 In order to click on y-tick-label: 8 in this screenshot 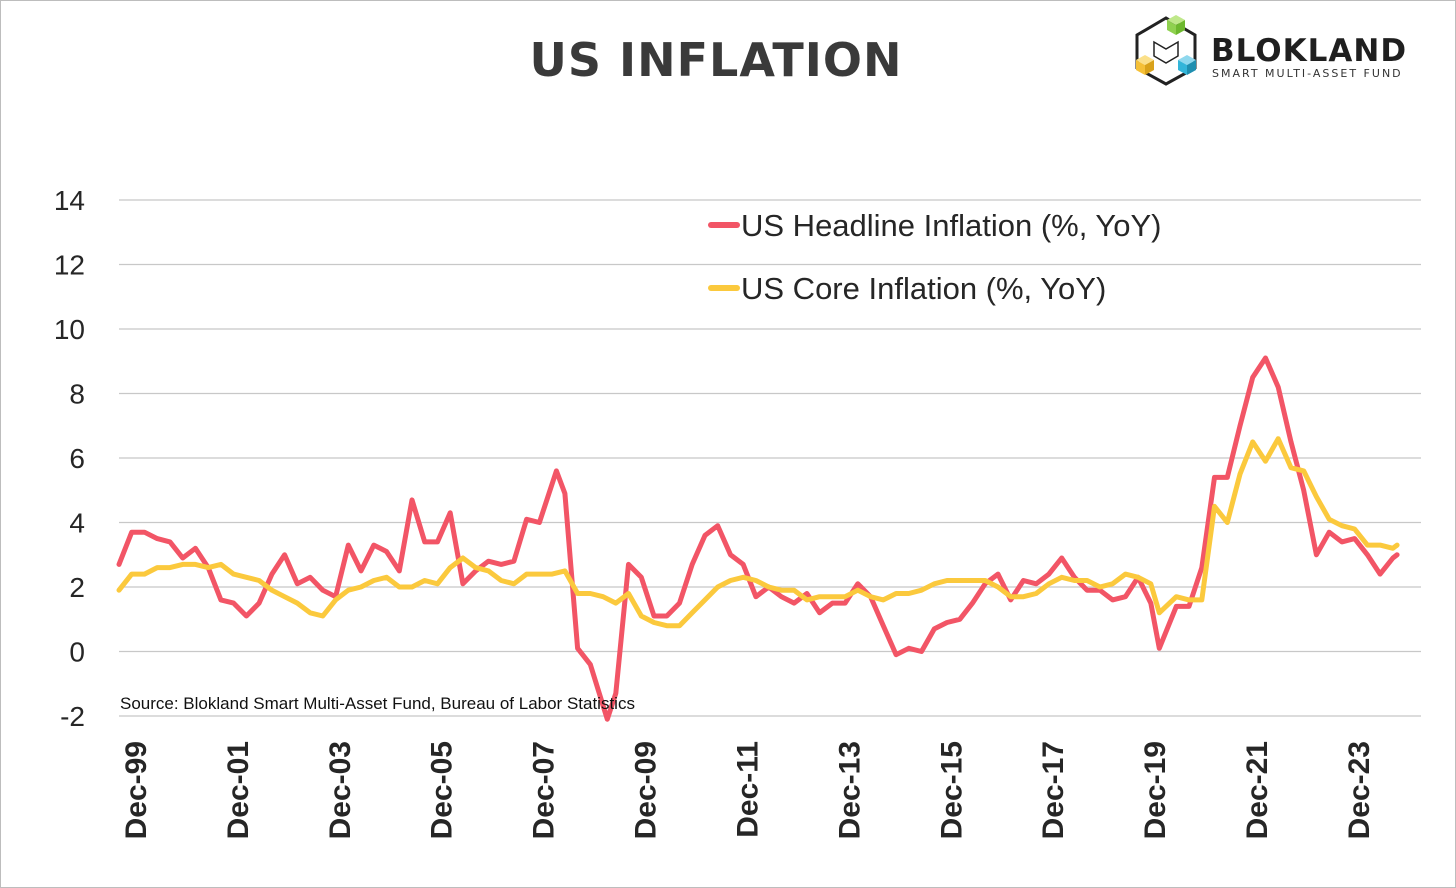, I will do `click(77, 394)`.